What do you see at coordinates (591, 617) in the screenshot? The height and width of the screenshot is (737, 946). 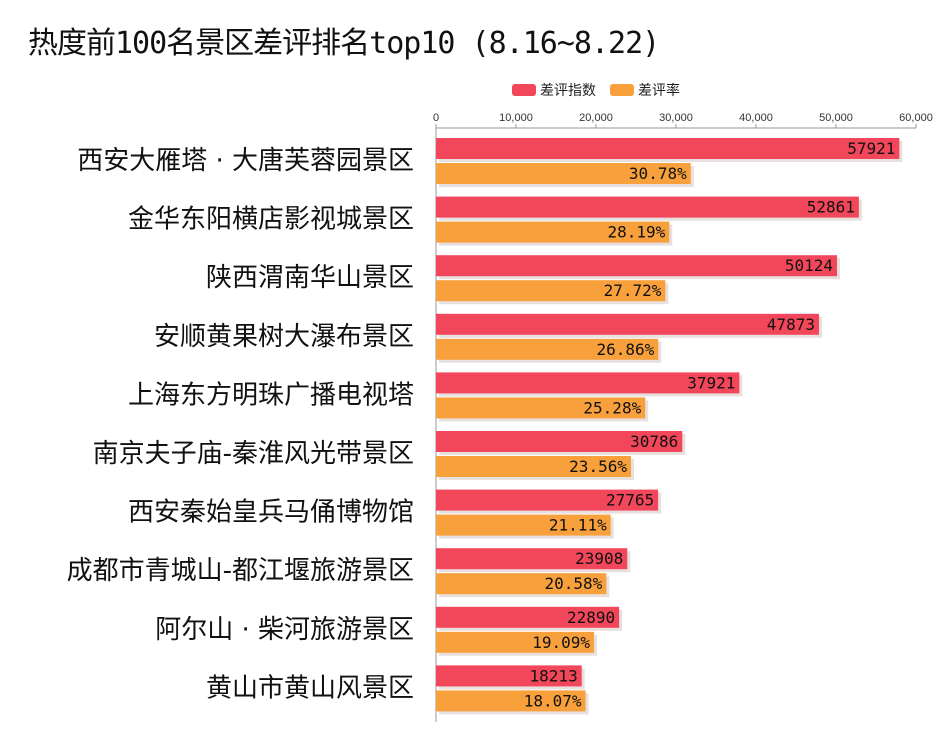 I see `data-label-index: 22890` at bounding box center [591, 617].